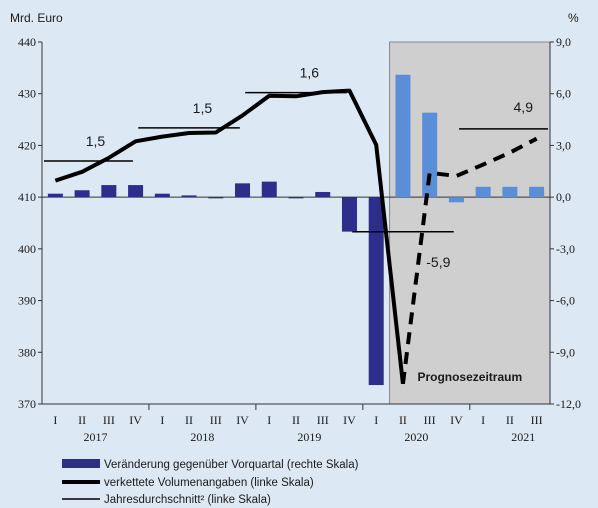 The image size is (598, 508). I want to click on year-average-label: 1,6, so click(310, 73).